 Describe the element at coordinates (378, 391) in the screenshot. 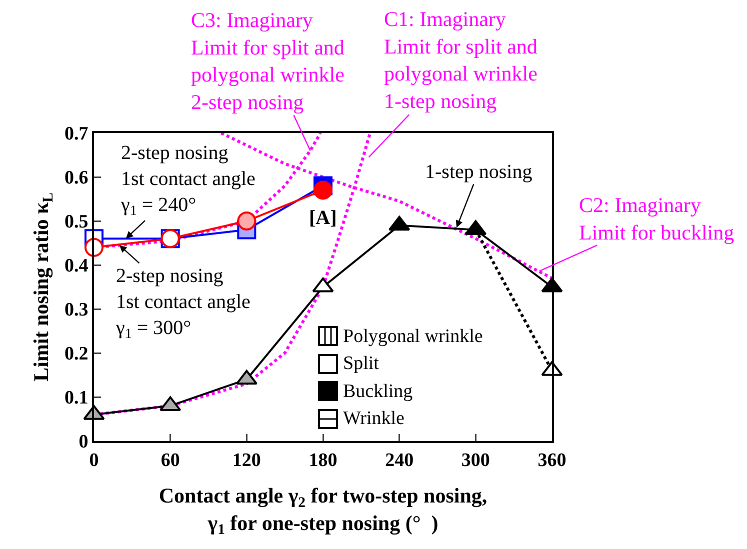

I see `annotation: Buckling` at that location.